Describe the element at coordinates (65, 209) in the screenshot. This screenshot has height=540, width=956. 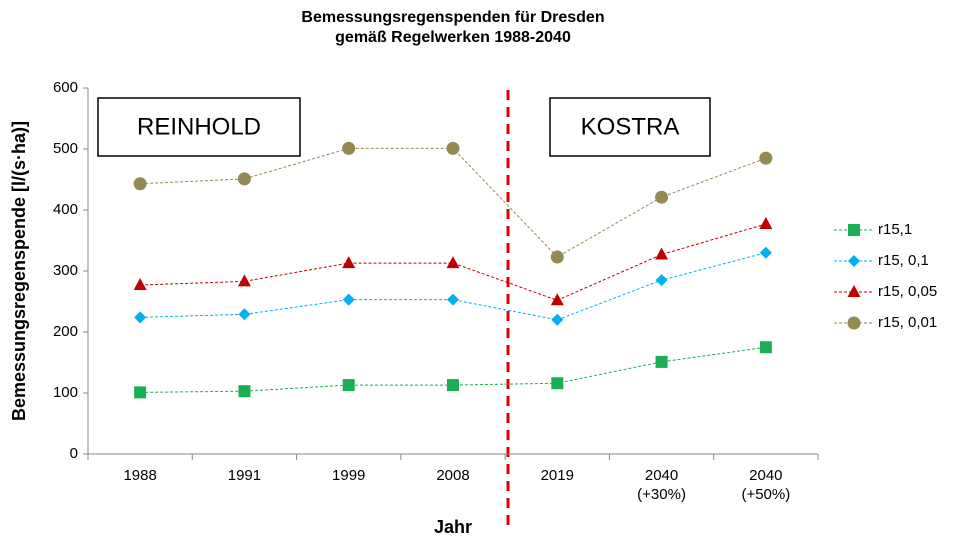
I see `y-tick-label: 400` at that location.